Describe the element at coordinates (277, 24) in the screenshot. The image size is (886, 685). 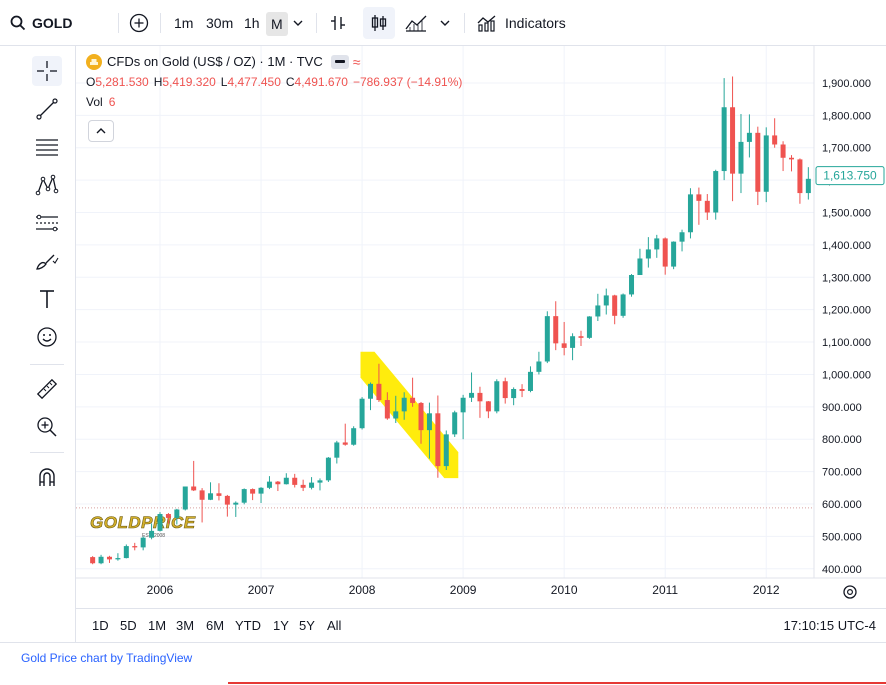
I see `timeframe-month: M` at that location.